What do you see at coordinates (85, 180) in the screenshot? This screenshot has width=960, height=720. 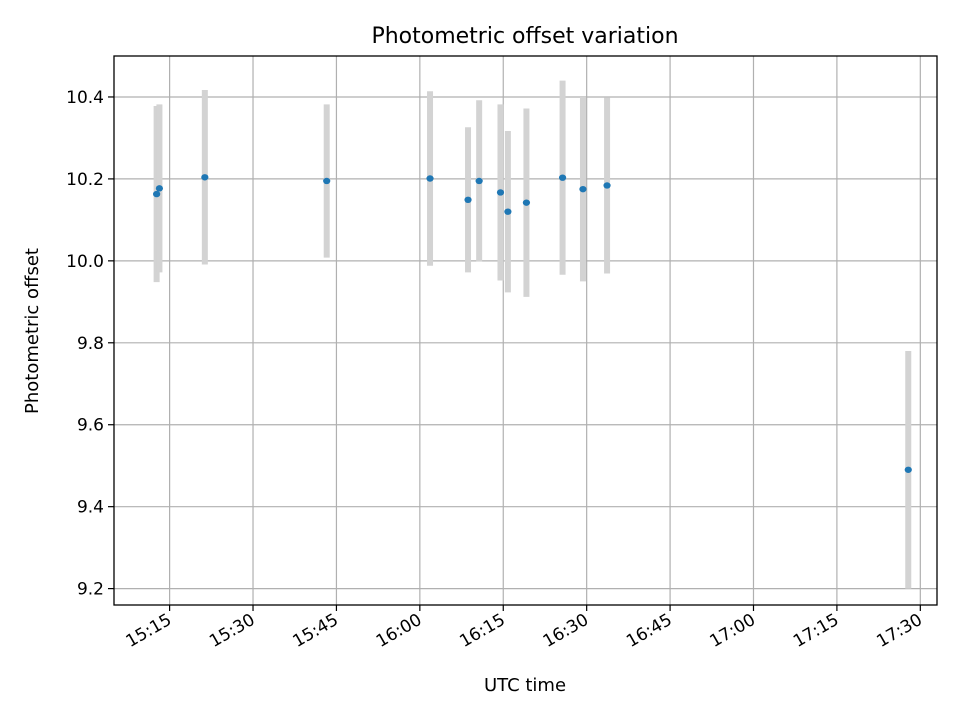 I see `y-tick-label: 10.2` at bounding box center [85, 180].